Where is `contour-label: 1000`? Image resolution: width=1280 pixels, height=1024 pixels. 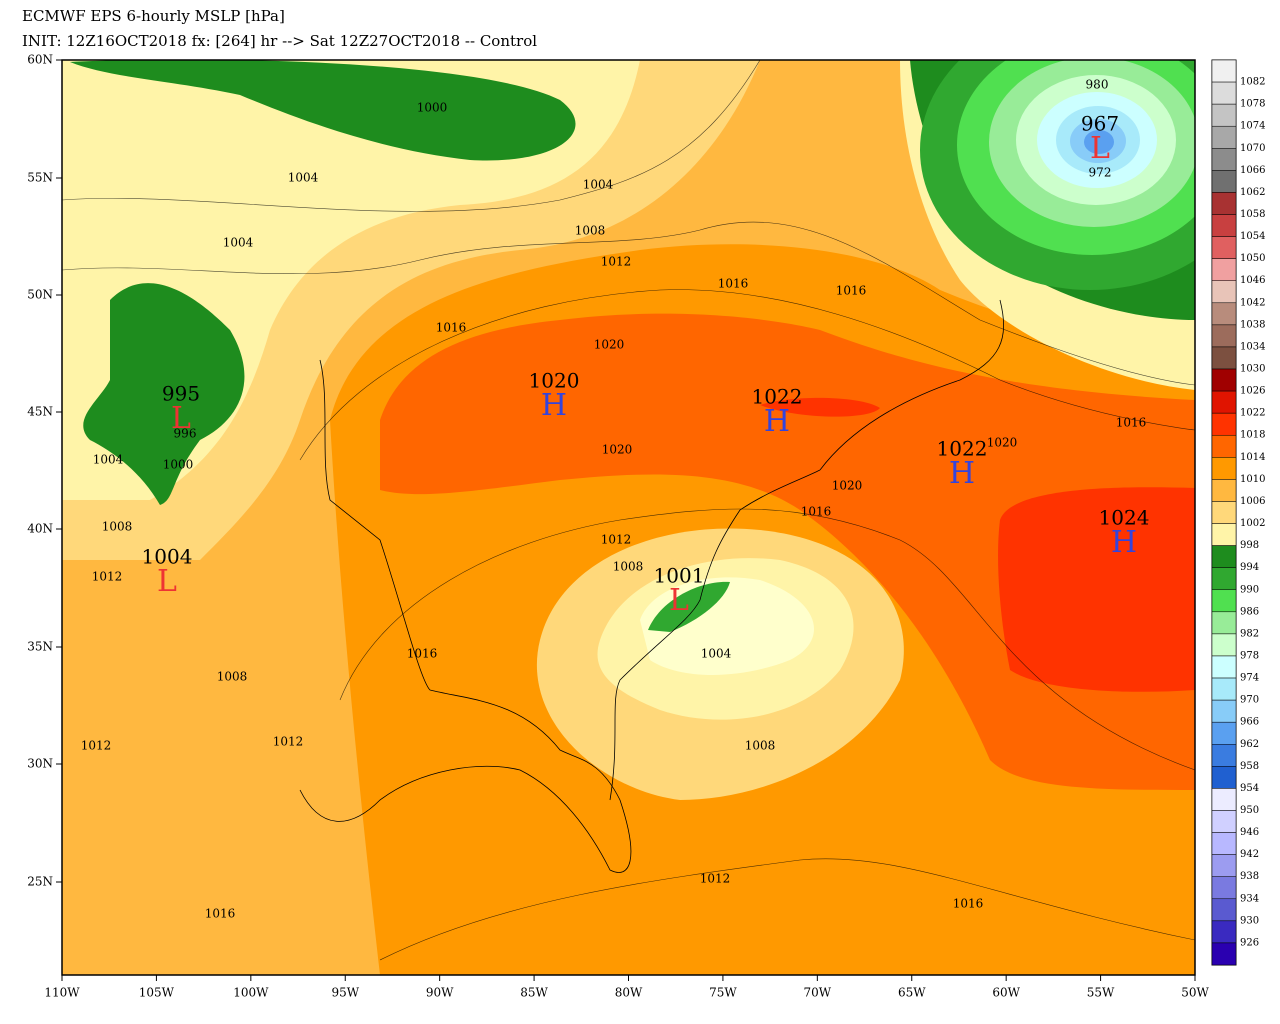
contour-label: 1000 is located at coordinates (432, 108).